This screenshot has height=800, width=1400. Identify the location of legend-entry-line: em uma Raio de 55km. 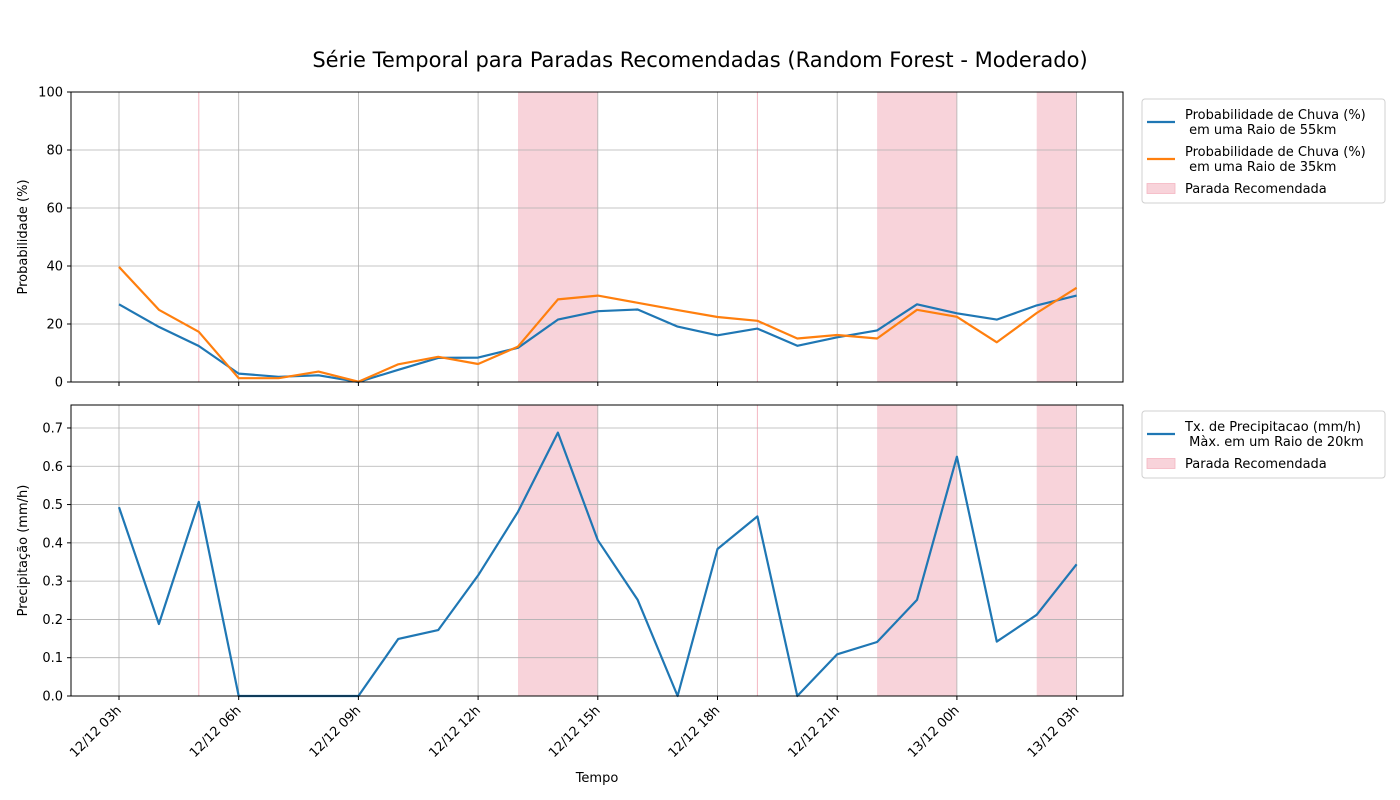
(1260, 130).